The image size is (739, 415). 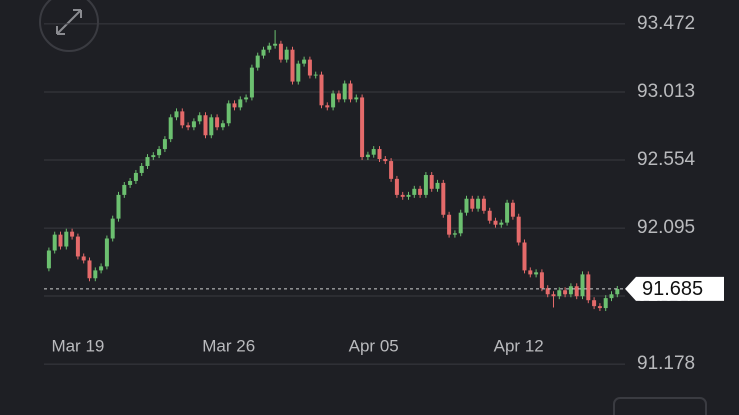 I want to click on current-price-label: 91.685, so click(x=672, y=289).